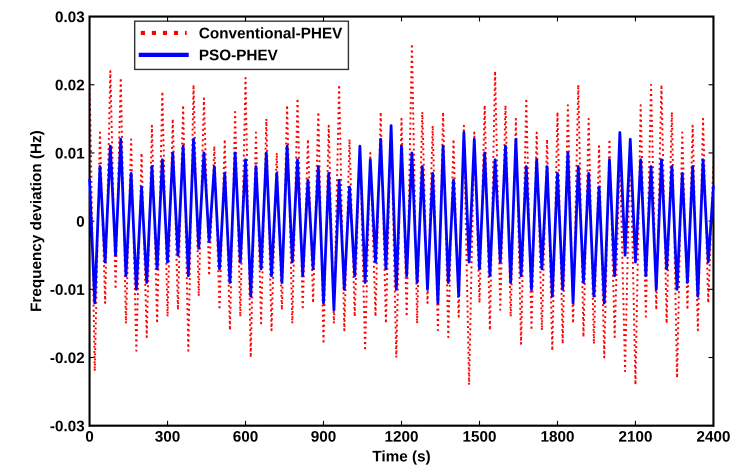 The height and width of the screenshot is (473, 734). I want to click on x-tick-label: 1200, so click(401, 436).